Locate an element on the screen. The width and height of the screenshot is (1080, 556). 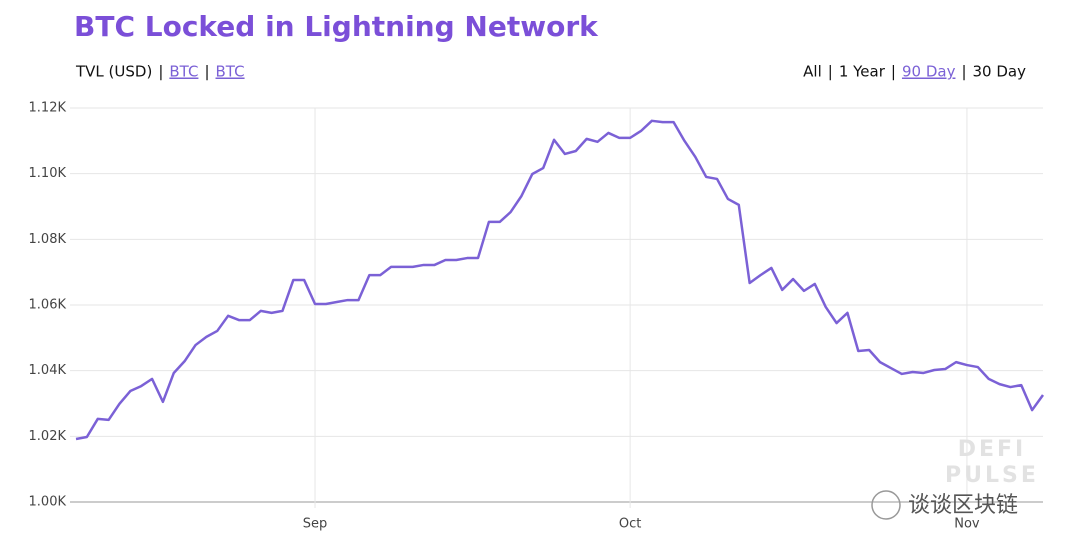
watermark-text: PULSE is located at coordinates (992, 475).